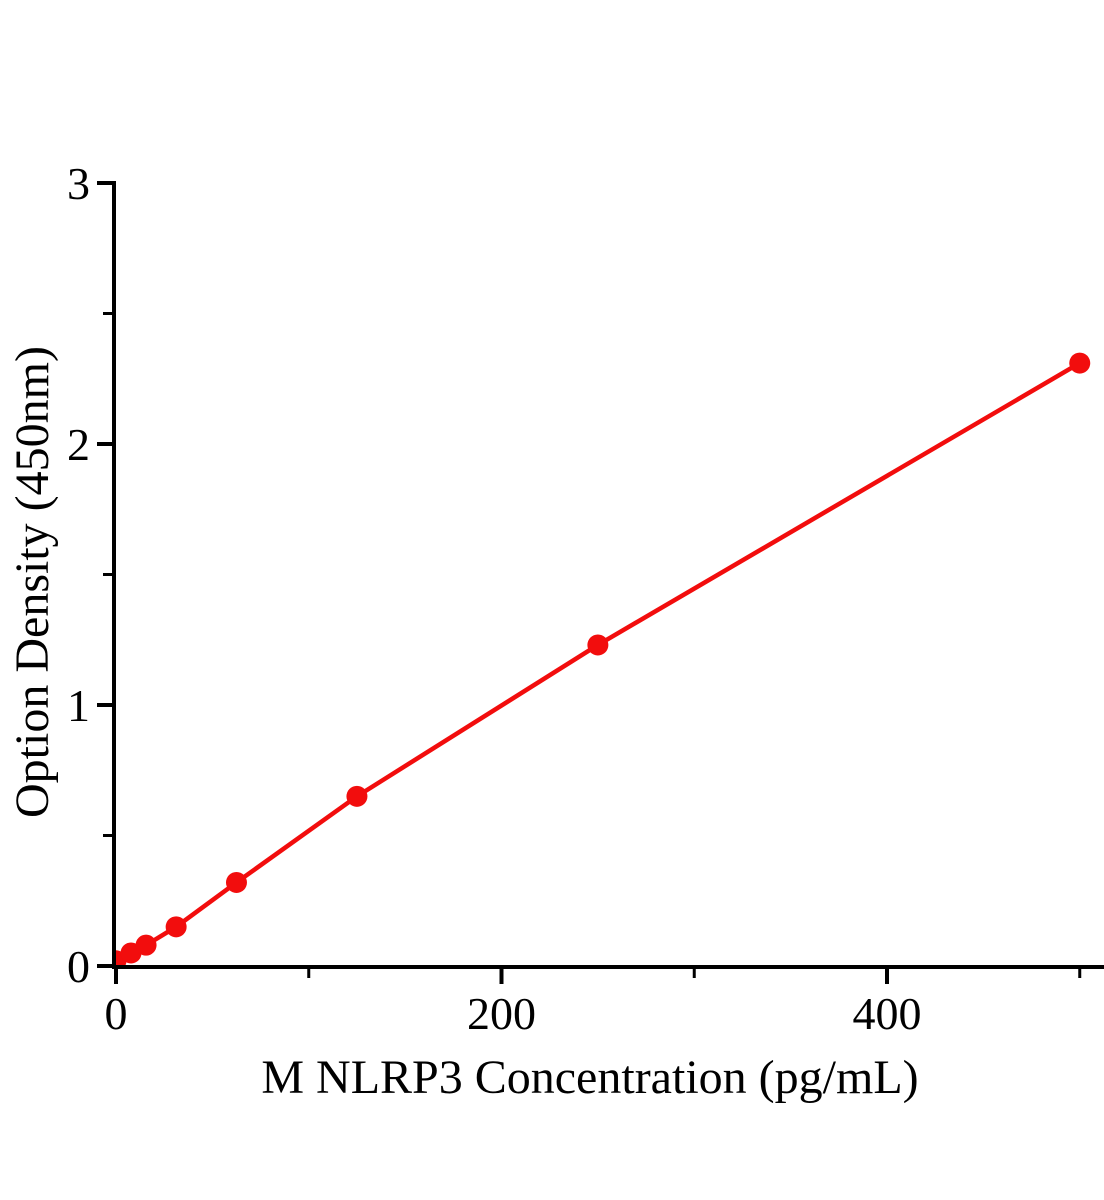 The image size is (1104, 1200). What do you see at coordinates (78, 705) in the screenshot?
I see `y-tick-label-1: 1` at bounding box center [78, 705].